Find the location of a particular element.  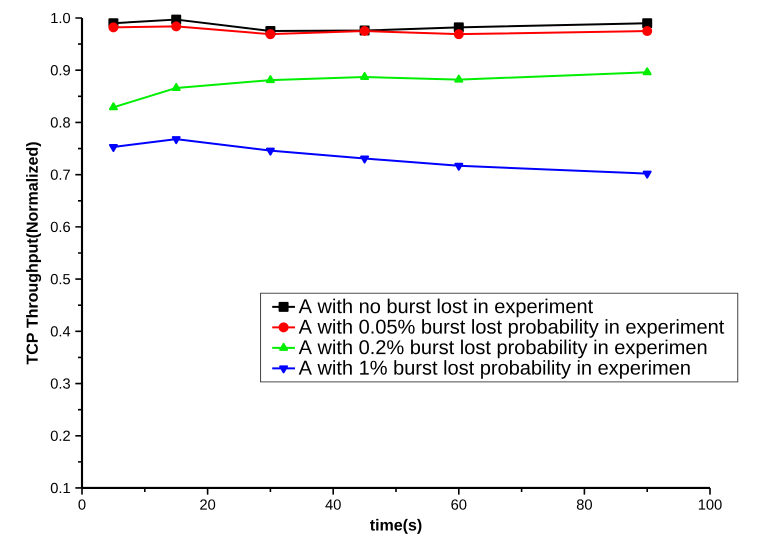

y-tick-label: 0.6 is located at coordinates (60, 227).